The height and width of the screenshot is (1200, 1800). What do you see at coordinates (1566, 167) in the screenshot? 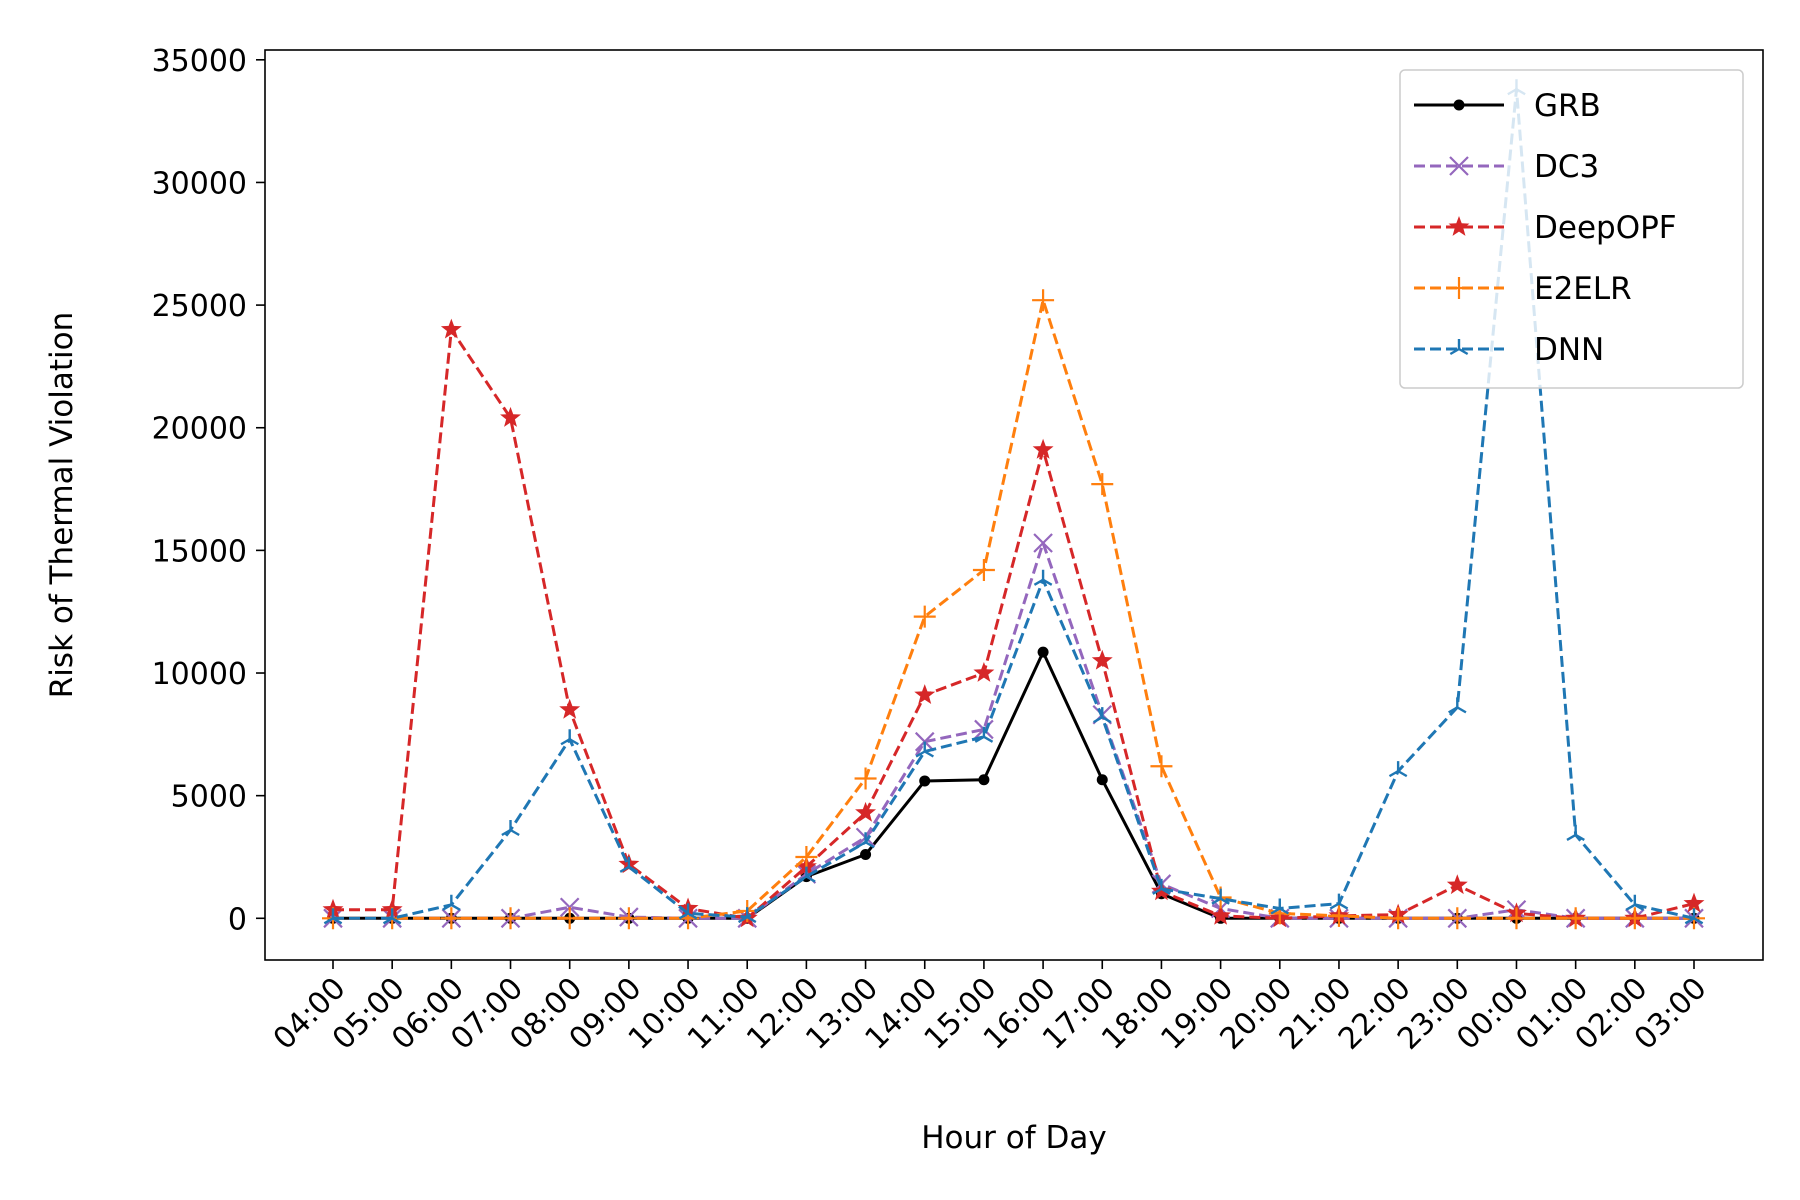
I see `legend-label: DC3` at bounding box center [1566, 167].